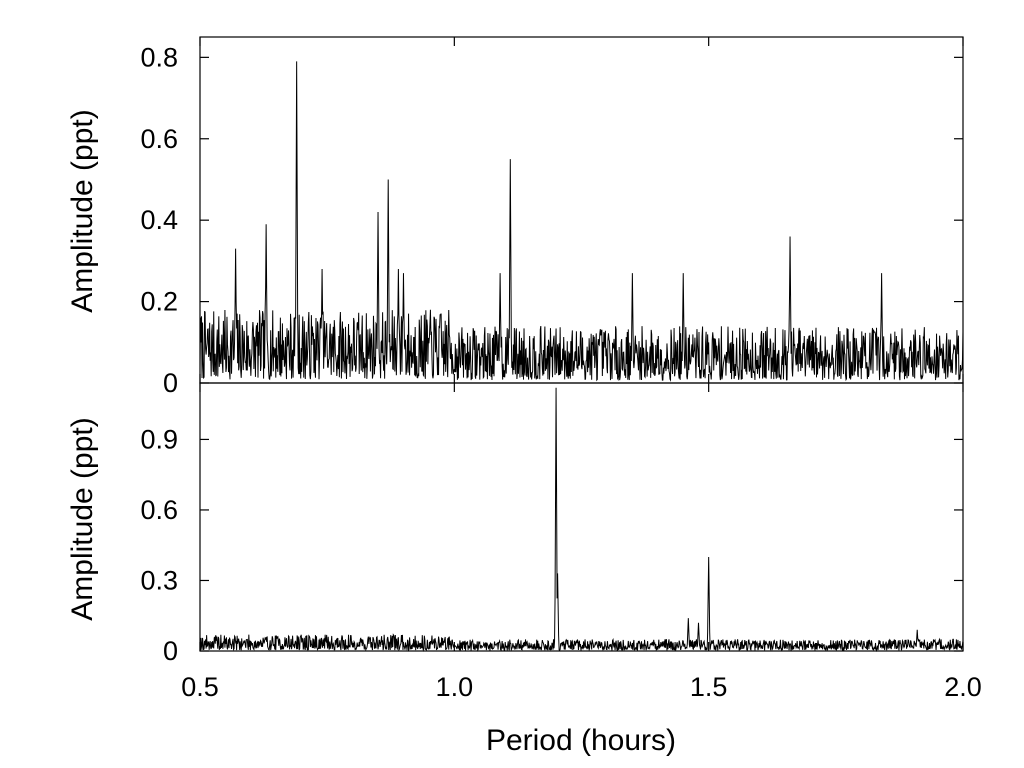 The width and height of the screenshot is (1024, 768). What do you see at coordinates (581, 740) in the screenshot?
I see `x-axis-label: Period (hours)` at bounding box center [581, 740].